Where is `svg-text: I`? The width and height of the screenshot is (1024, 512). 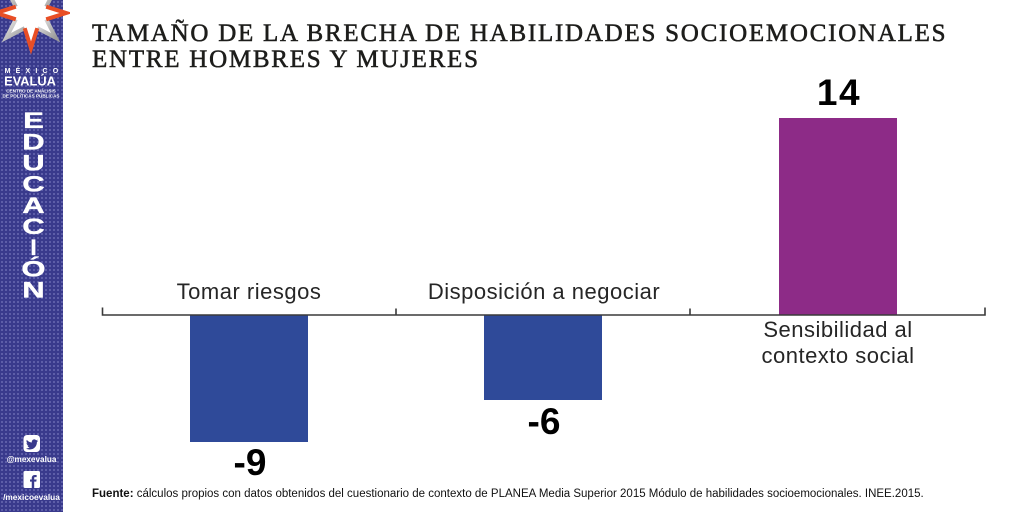
svg-text: I is located at coordinates (33, 247).